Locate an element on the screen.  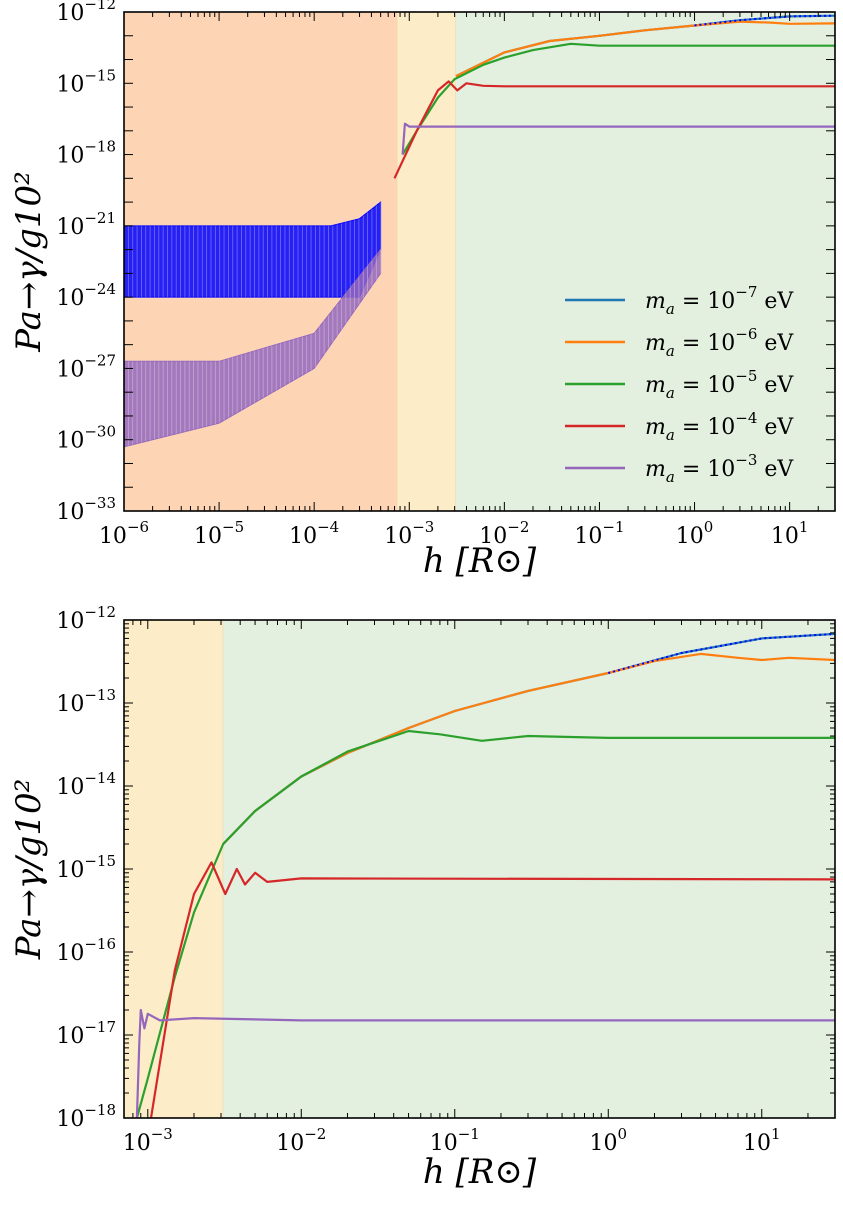
legend-entry: ma = 10−5 eV is located at coordinates (719, 384).